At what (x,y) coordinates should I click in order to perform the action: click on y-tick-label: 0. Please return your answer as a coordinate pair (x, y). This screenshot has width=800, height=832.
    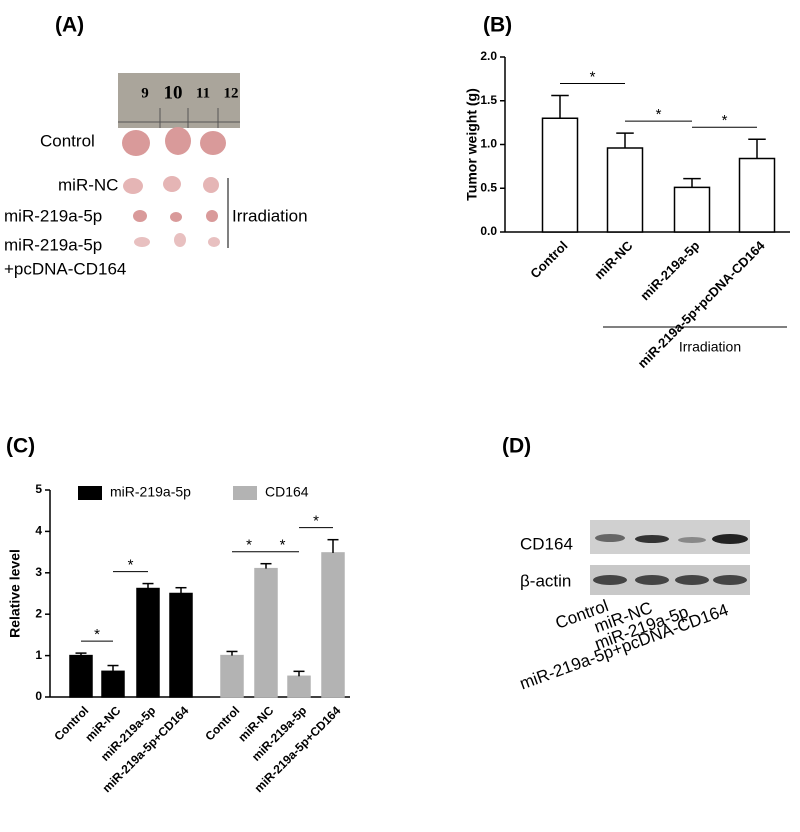
    Looking at the image, I should click on (38, 696).